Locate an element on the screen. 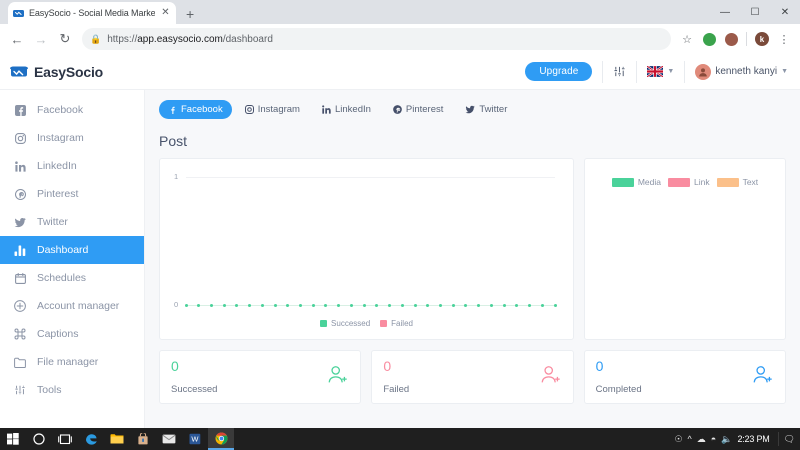 The image size is (800, 450). sidebar-item-instagram: Instagram is located at coordinates (72, 138).